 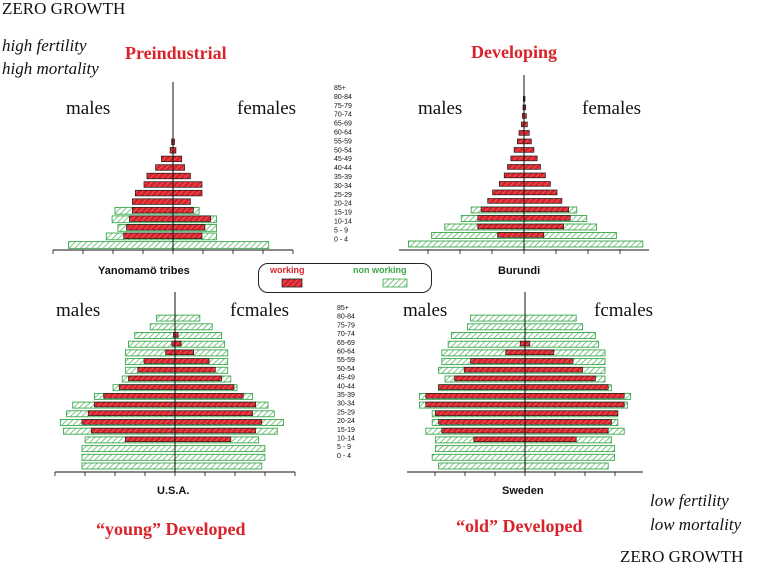 I want to click on yanomamo-caption: Yanomamö tribes, so click(x=144, y=271).